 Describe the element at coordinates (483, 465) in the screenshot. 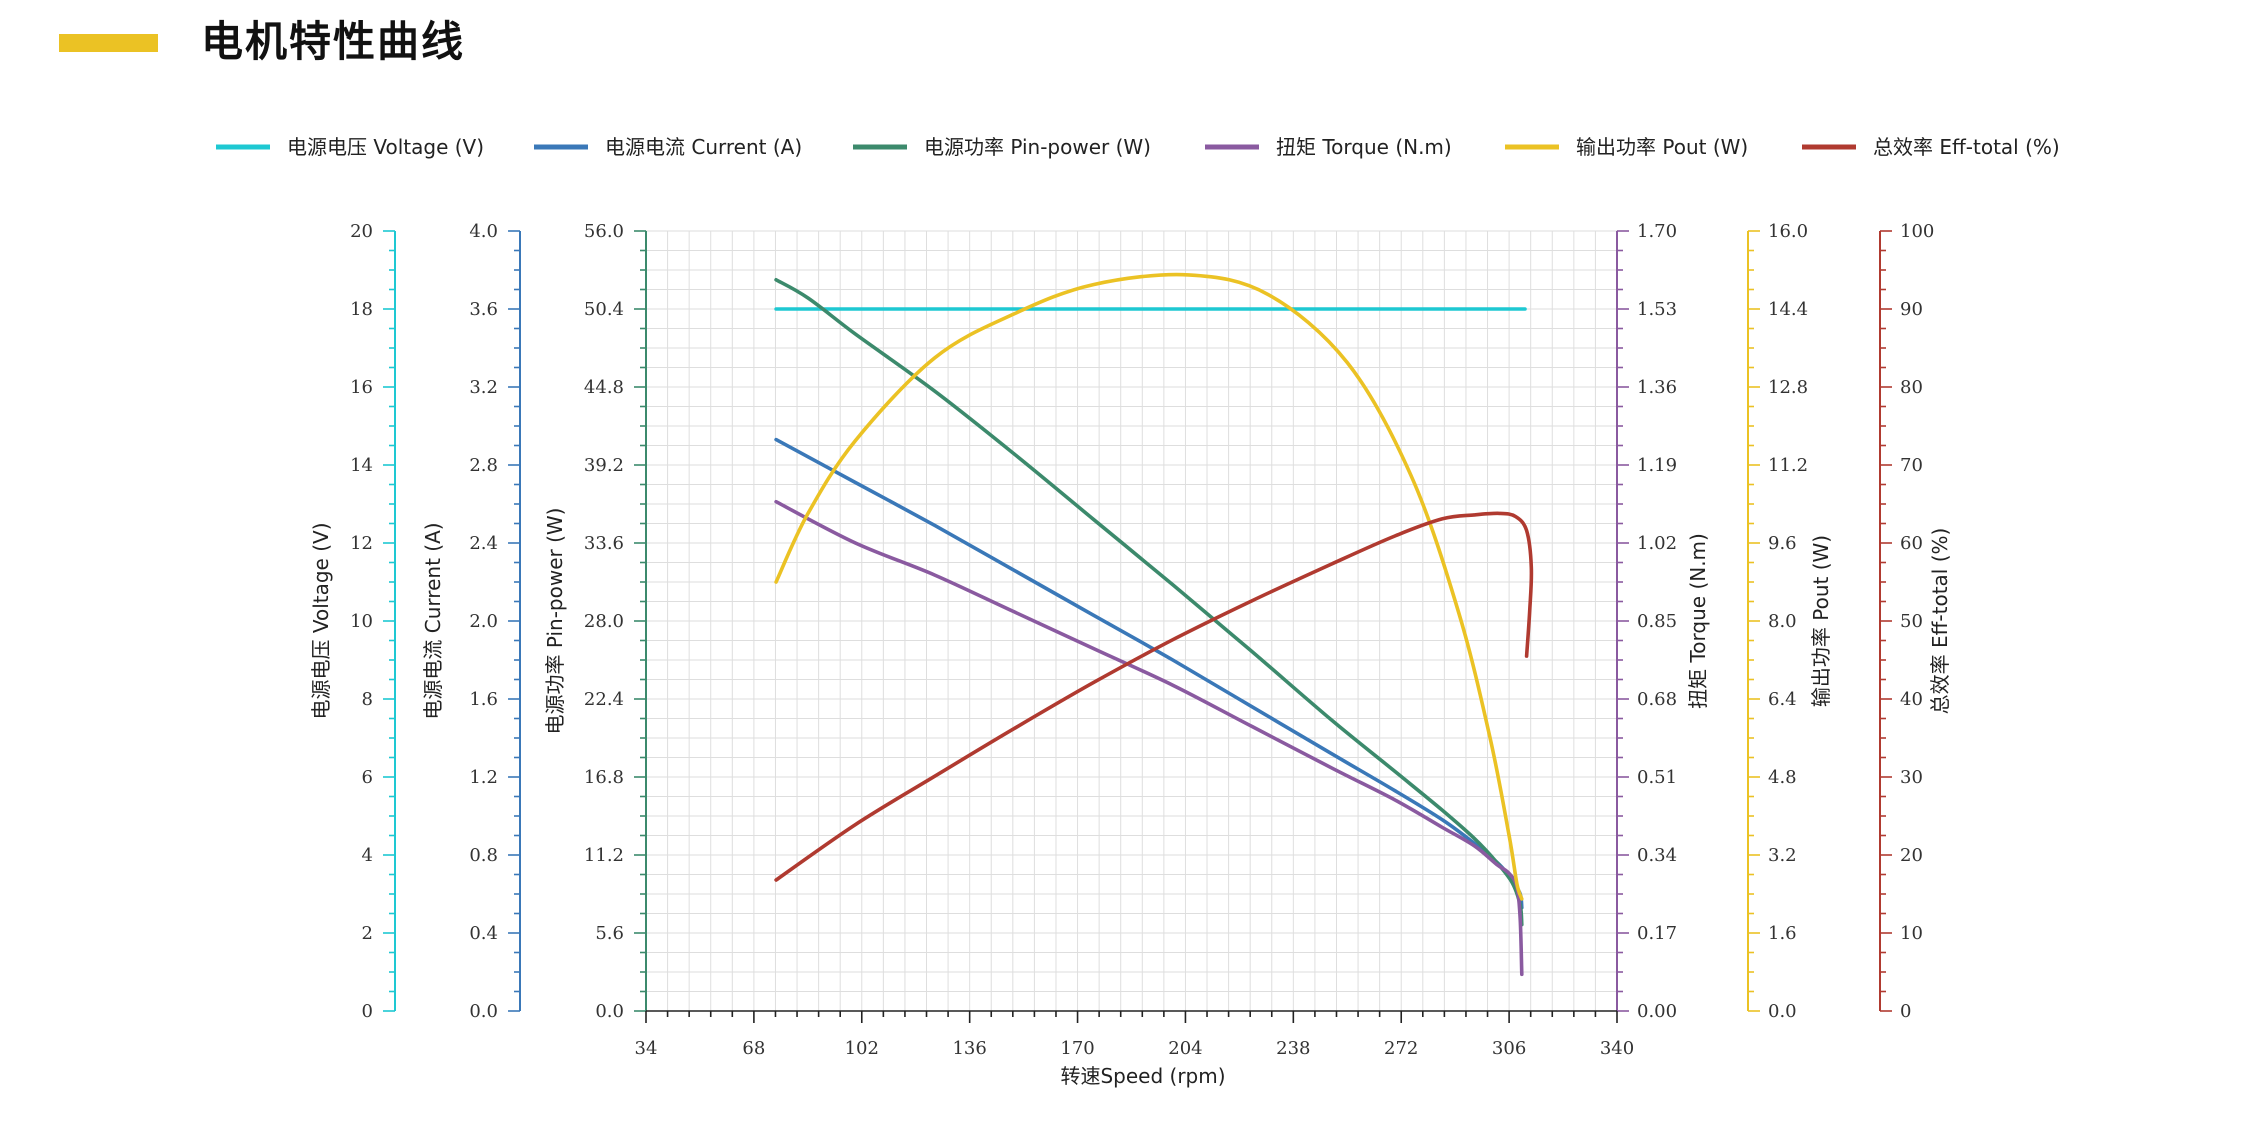

I see `y-tick-label: 2.8` at that location.